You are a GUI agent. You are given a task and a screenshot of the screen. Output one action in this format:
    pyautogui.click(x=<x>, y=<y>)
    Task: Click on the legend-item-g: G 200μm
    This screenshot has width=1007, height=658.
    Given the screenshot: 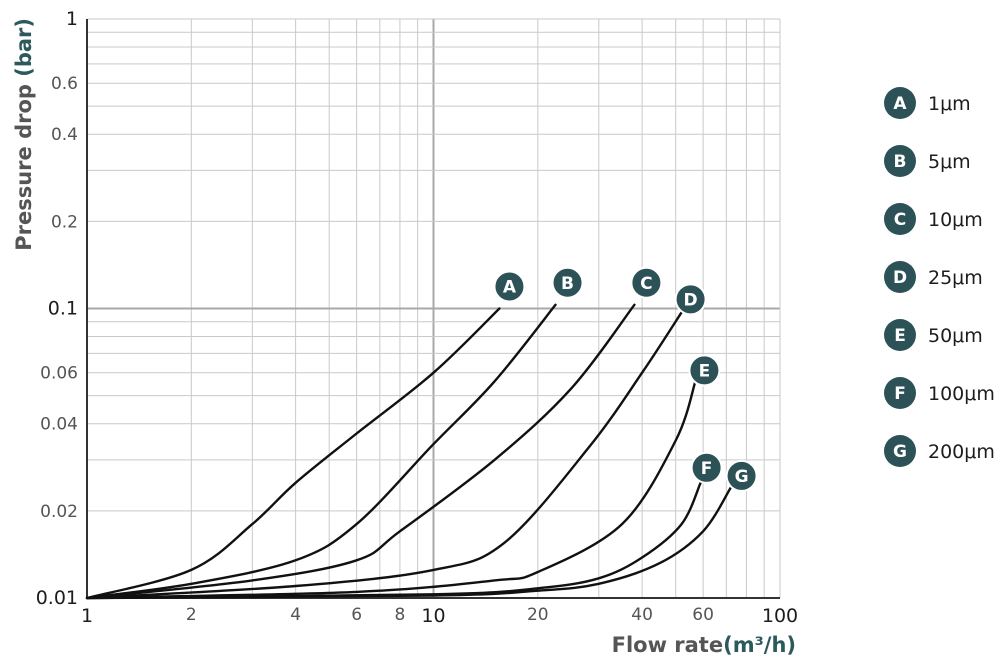 What is the action you would take?
    pyautogui.click(x=939, y=451)
    